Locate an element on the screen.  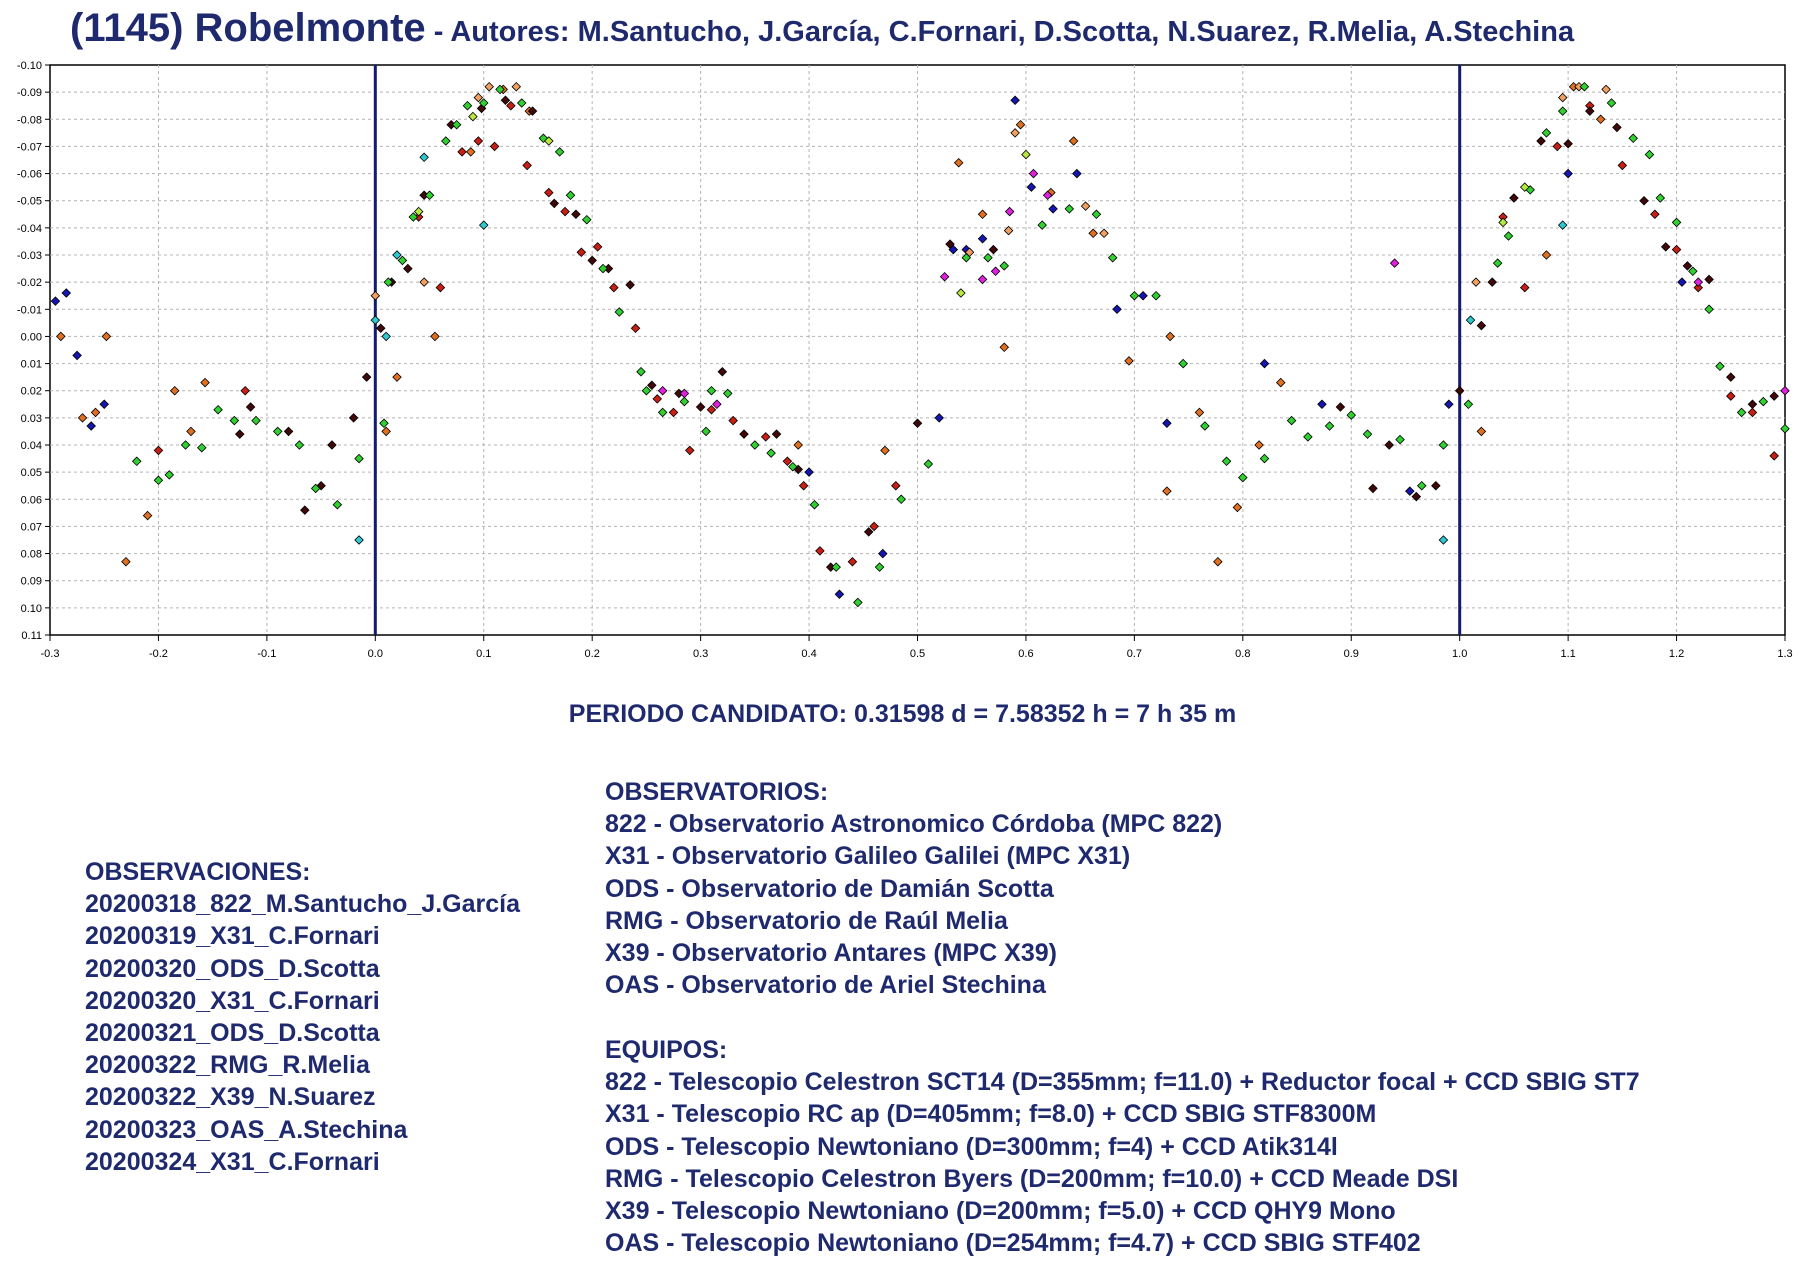
equipment-heading: EQUIPOS: is located at coordinates (666, 1050).